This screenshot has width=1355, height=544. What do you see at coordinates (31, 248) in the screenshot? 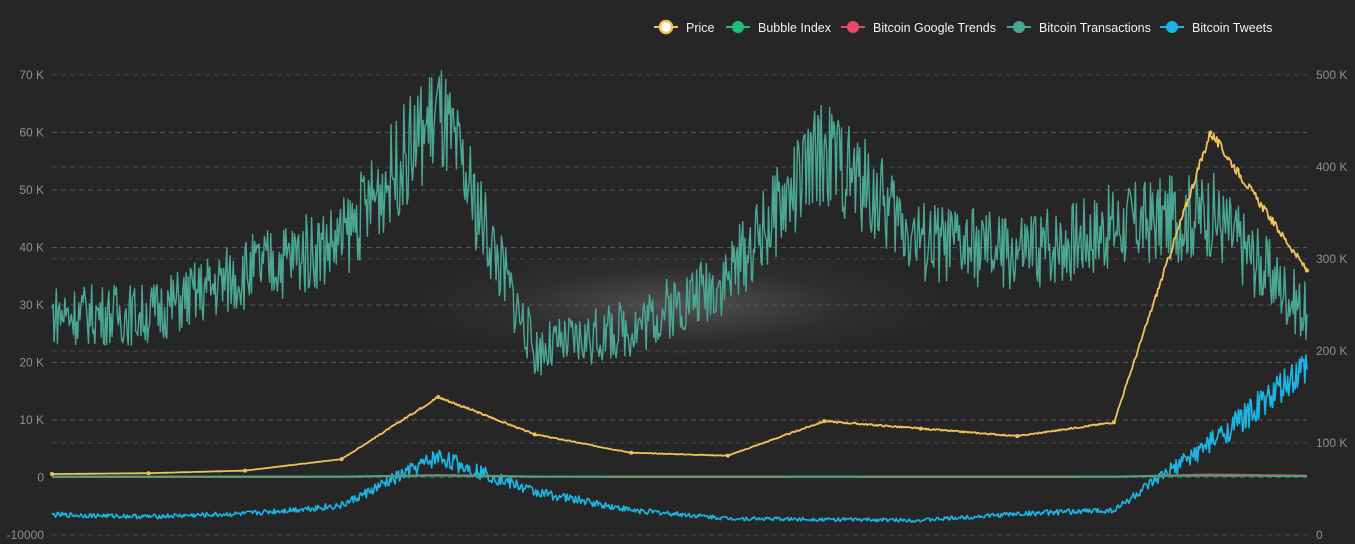
I see `left-tick-label: 40 K` at bounding box center [31, 248].